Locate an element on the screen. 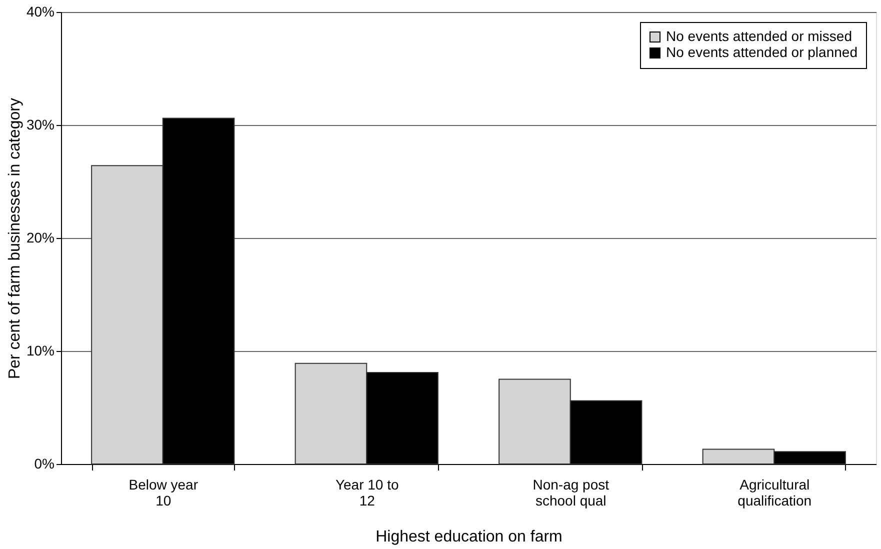 This screenshot has width=881, height=549. legend-label: No events attended or planned is located at coordinates (762, 52).